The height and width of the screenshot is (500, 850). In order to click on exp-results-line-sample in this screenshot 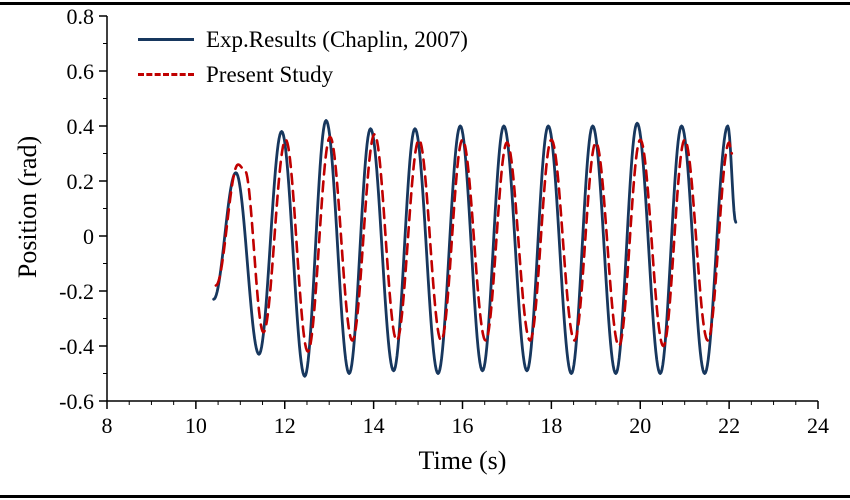, I will do `click(166, 39)`.